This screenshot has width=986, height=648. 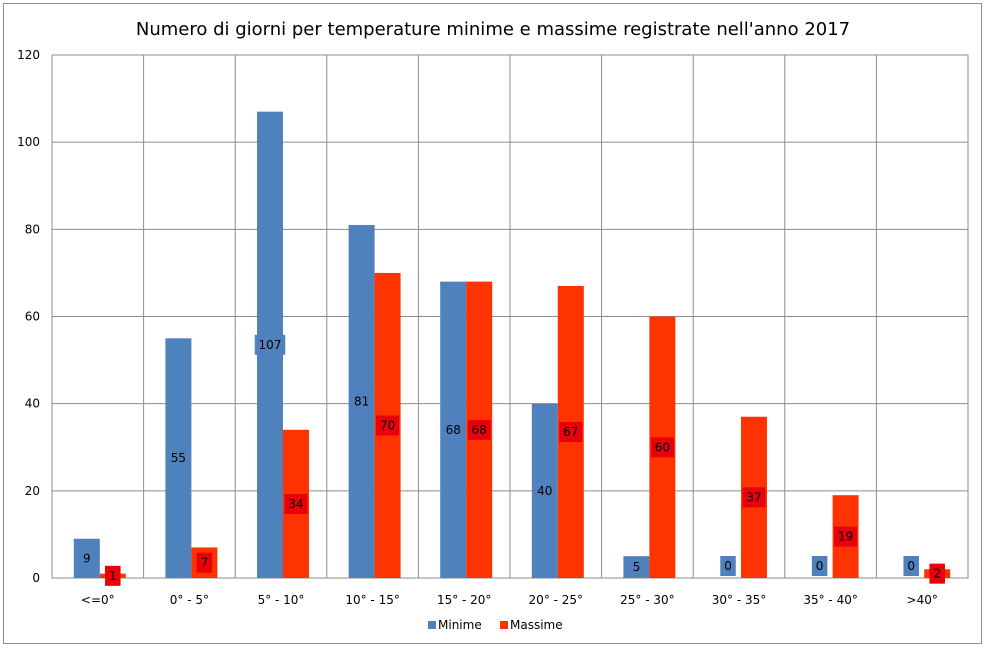 What do you see at coordinates (372, 600) in the screenshot?
I see `x-tick-label: 10° - 15°` at bounding box center [372, 600].